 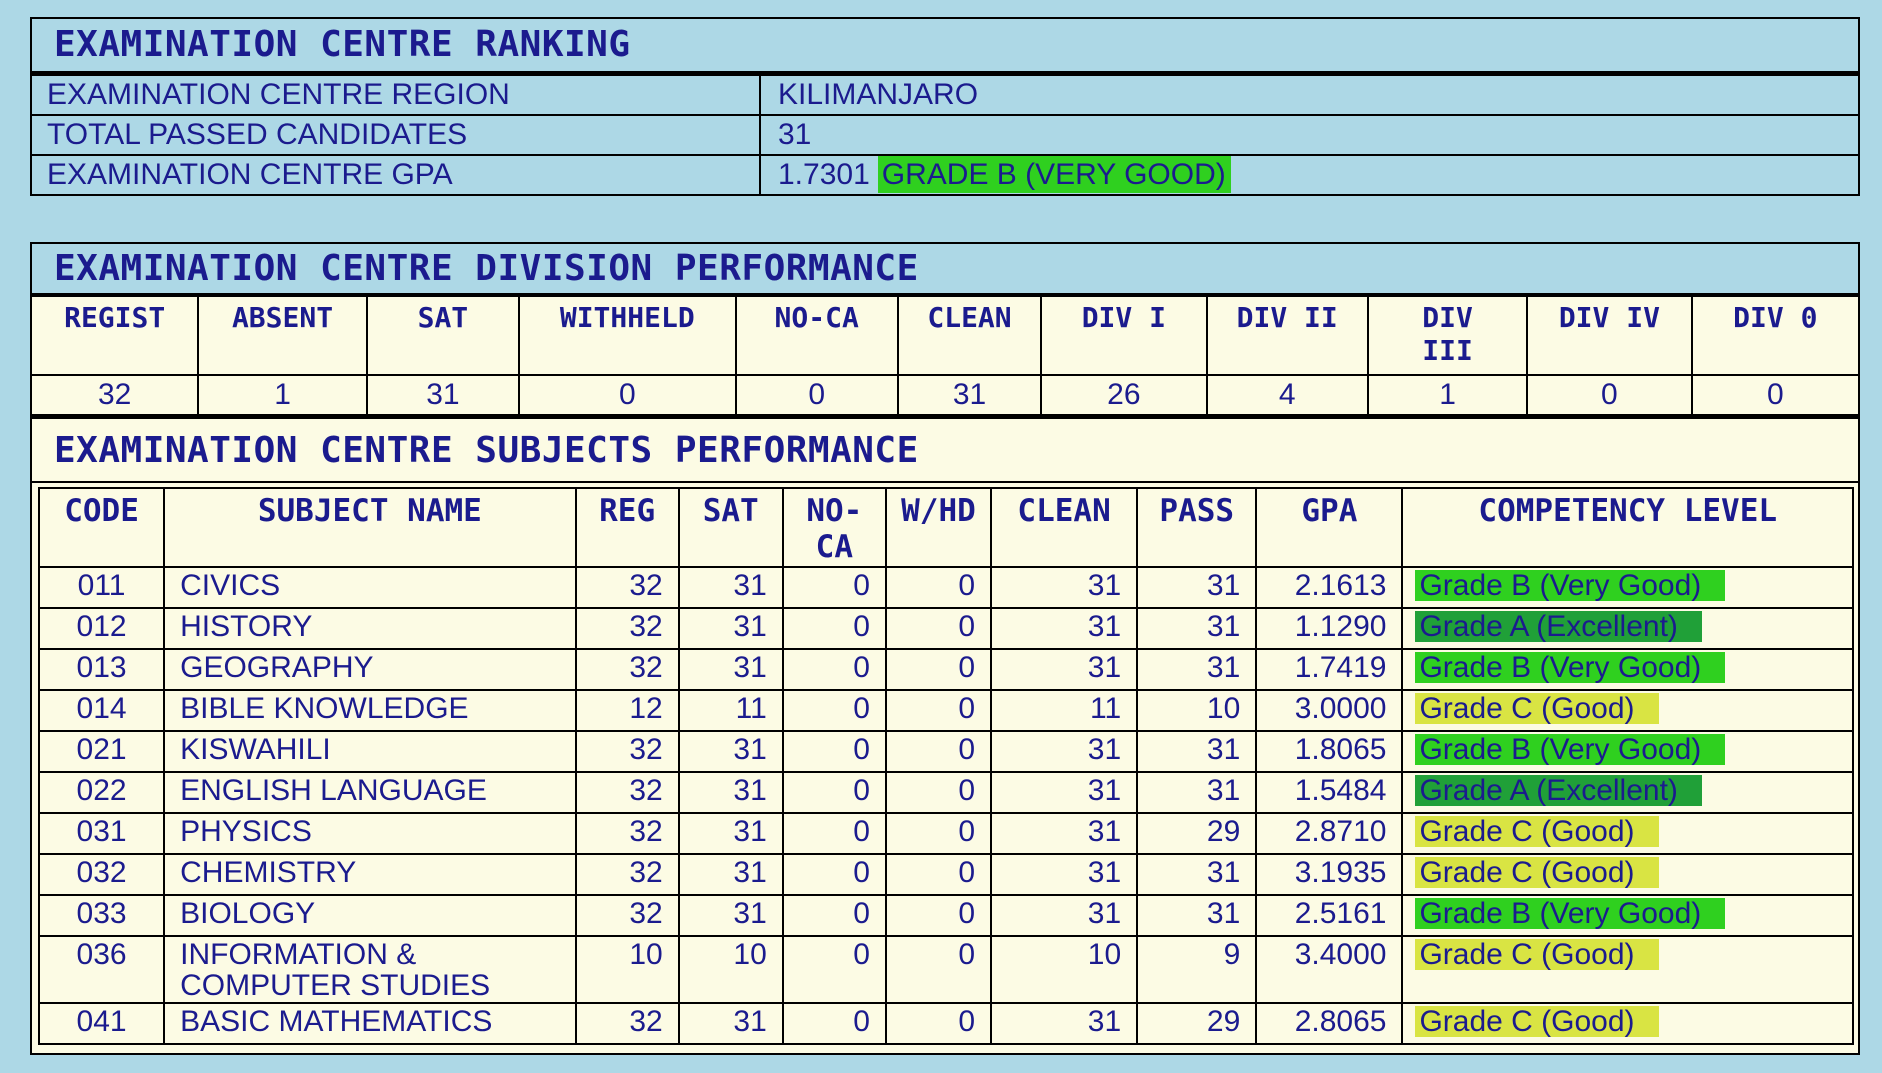 I want to click on subject-name-cell: BIOLOGY, so click(x=370, y=915).